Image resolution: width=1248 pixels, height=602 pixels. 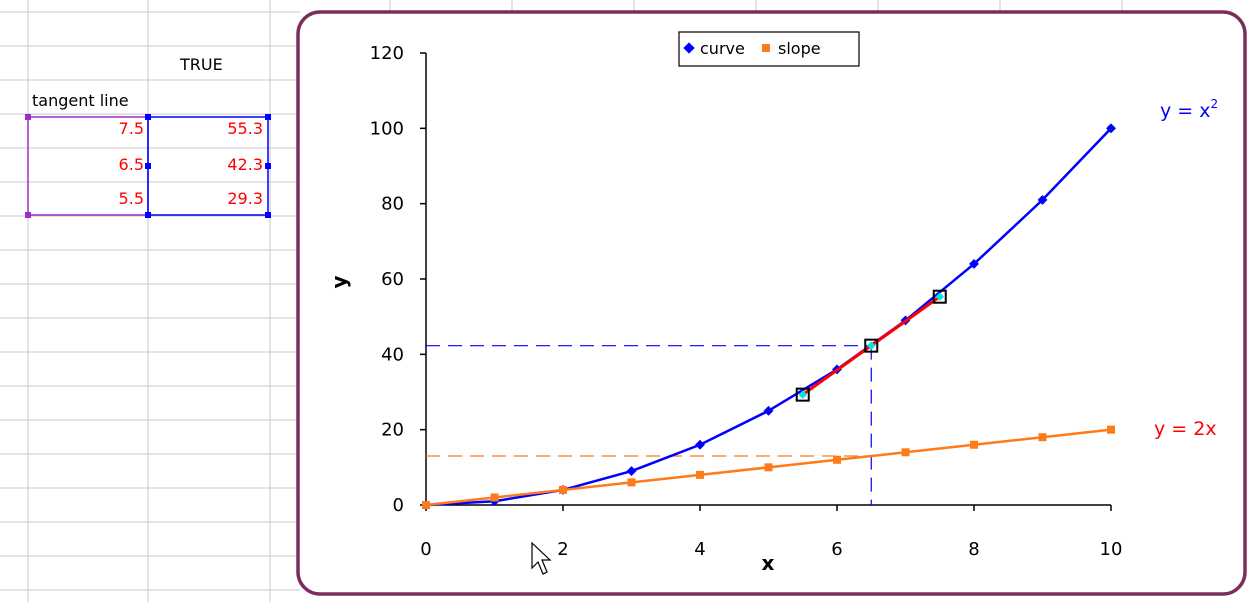 I want to click on mouse-cursor-icon, so click(x=541, y=558).